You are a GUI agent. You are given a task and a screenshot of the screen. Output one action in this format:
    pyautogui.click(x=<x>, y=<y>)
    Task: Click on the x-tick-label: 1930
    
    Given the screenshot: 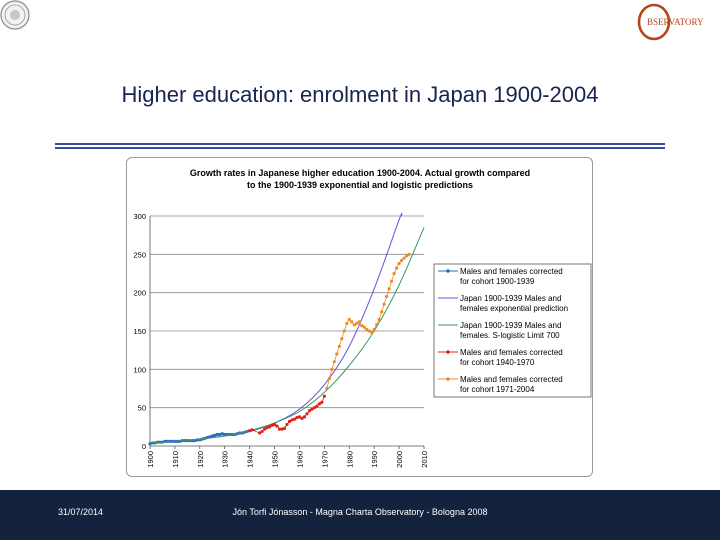 What is the action you would take?
    pyautogui.click(x=225, y=459)
    